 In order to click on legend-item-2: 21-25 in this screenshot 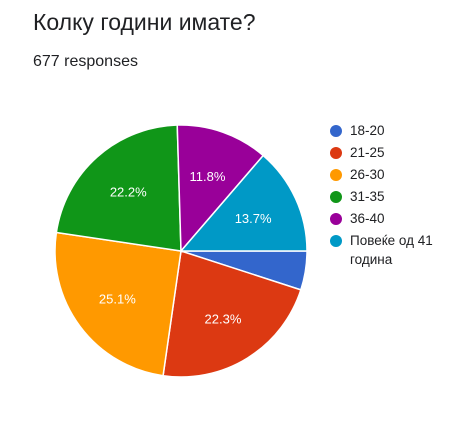, I will do `click(387, 152)`.